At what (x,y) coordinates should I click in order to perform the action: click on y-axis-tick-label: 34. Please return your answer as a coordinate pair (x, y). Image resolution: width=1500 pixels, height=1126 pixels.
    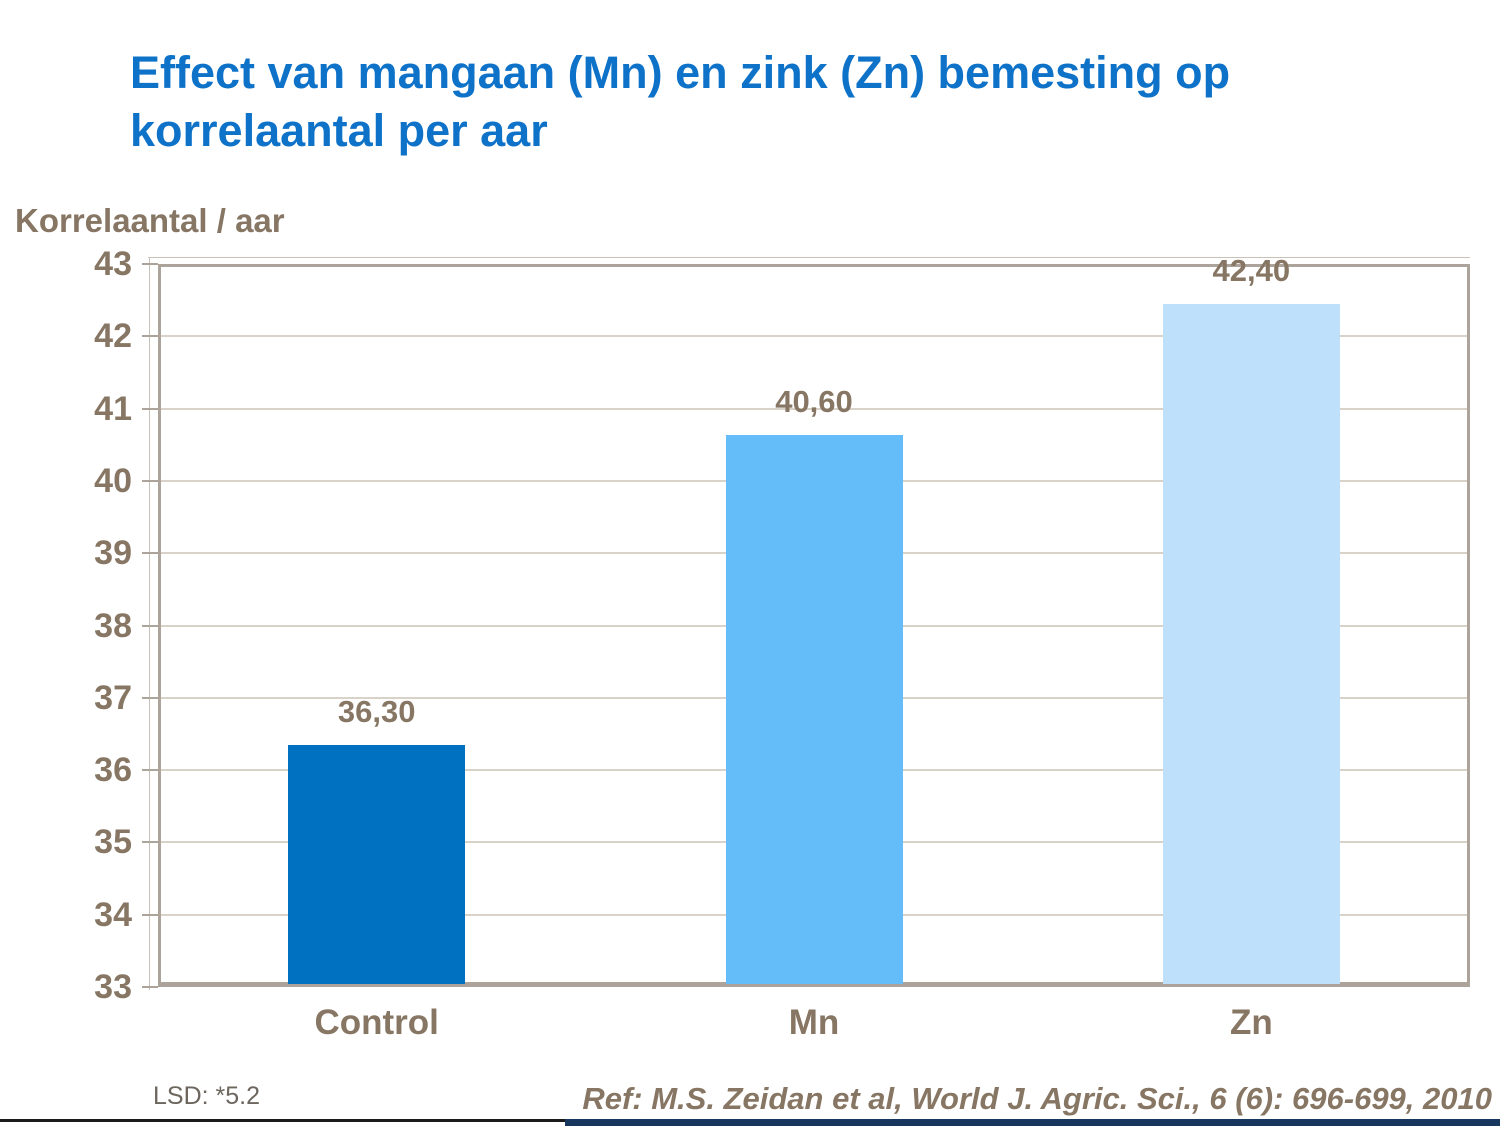
    Looking at the image, I should click on (113, 914).